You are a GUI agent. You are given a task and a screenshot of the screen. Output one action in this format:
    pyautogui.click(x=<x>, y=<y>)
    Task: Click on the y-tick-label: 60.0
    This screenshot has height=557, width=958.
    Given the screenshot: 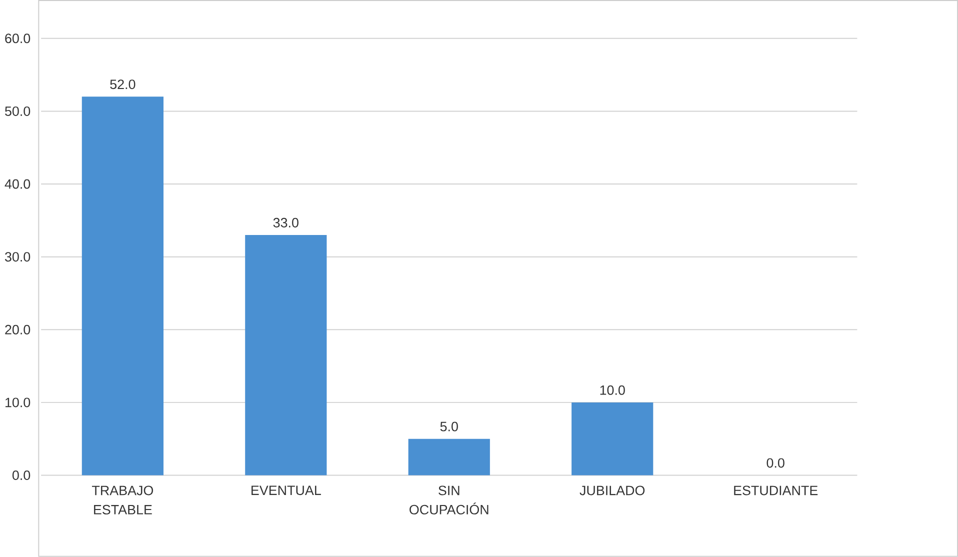 What is the action you would take?
    pyautogui.click(x=17, y=39)
    